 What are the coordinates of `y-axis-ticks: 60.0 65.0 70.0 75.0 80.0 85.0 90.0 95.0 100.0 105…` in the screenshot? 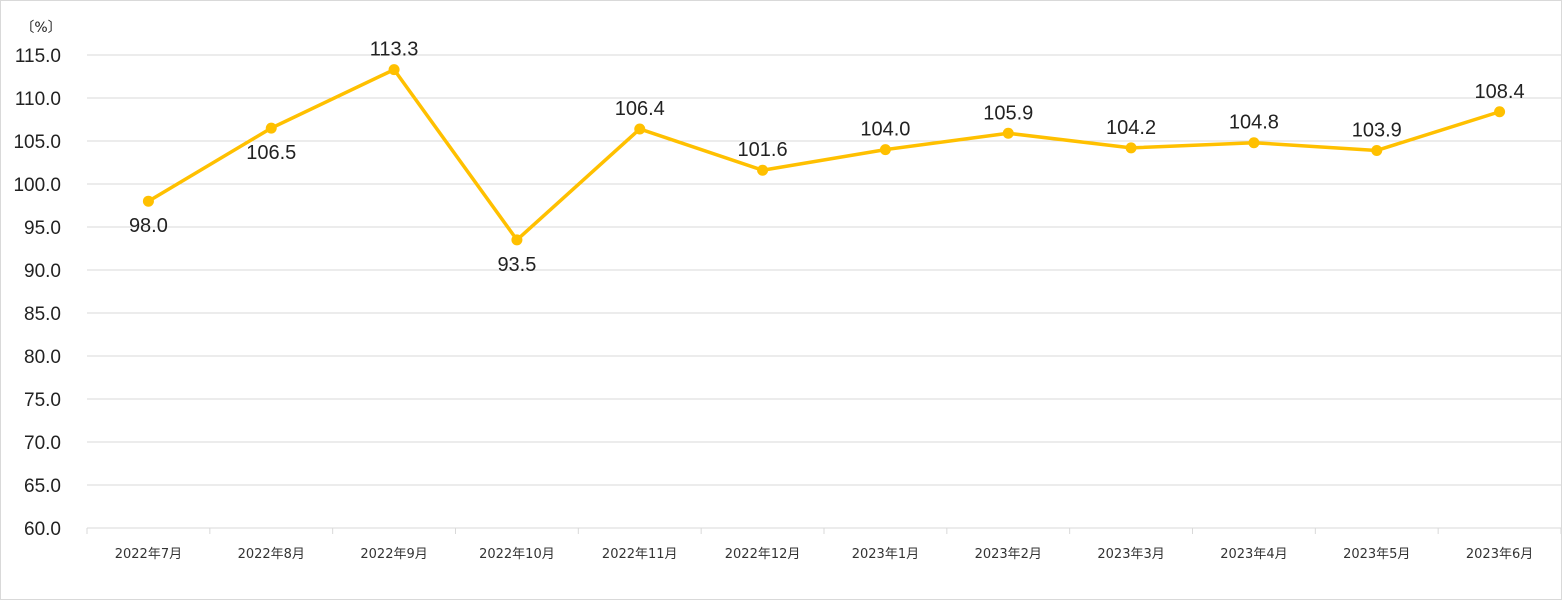 It's located at (37, 293).